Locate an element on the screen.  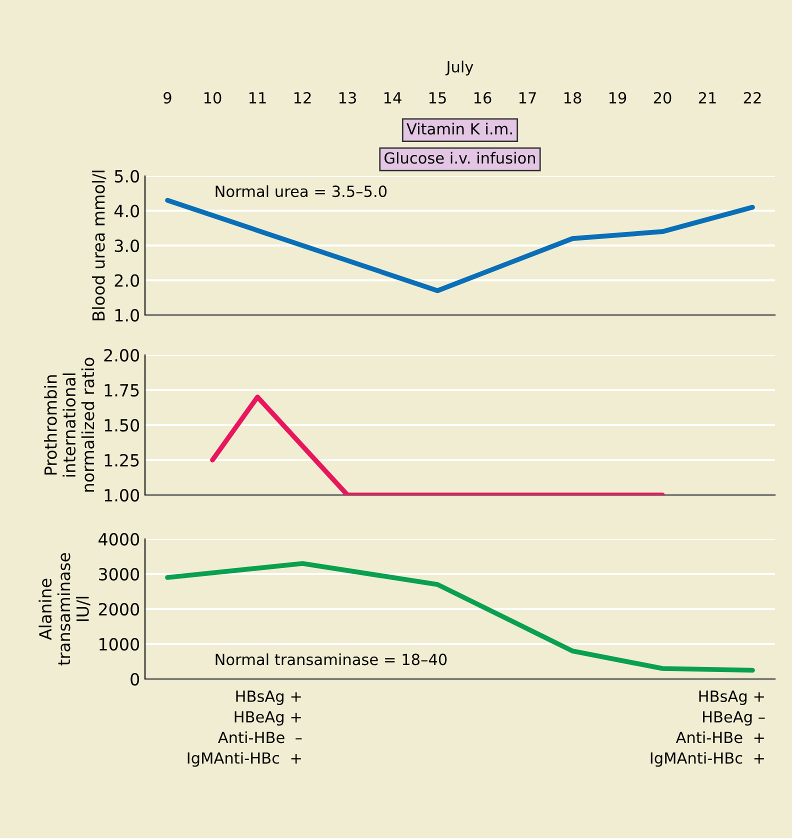
x-tick-label: 22 is located at coordinates (752, 98).